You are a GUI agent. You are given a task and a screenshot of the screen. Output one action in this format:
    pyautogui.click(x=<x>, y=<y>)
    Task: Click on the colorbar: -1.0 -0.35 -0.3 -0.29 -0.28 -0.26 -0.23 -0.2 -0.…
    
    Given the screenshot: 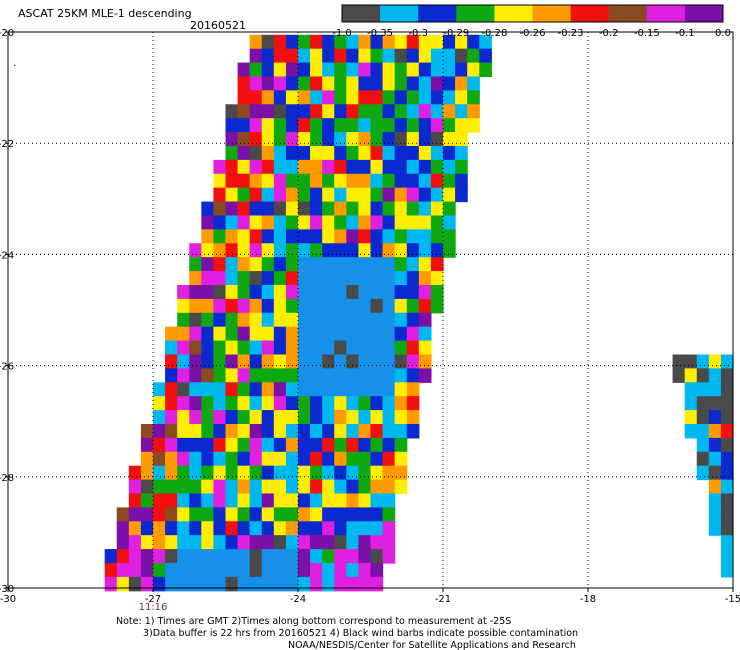 What is the action you would take?
    pyautogui.click(x=531, y=21)
    